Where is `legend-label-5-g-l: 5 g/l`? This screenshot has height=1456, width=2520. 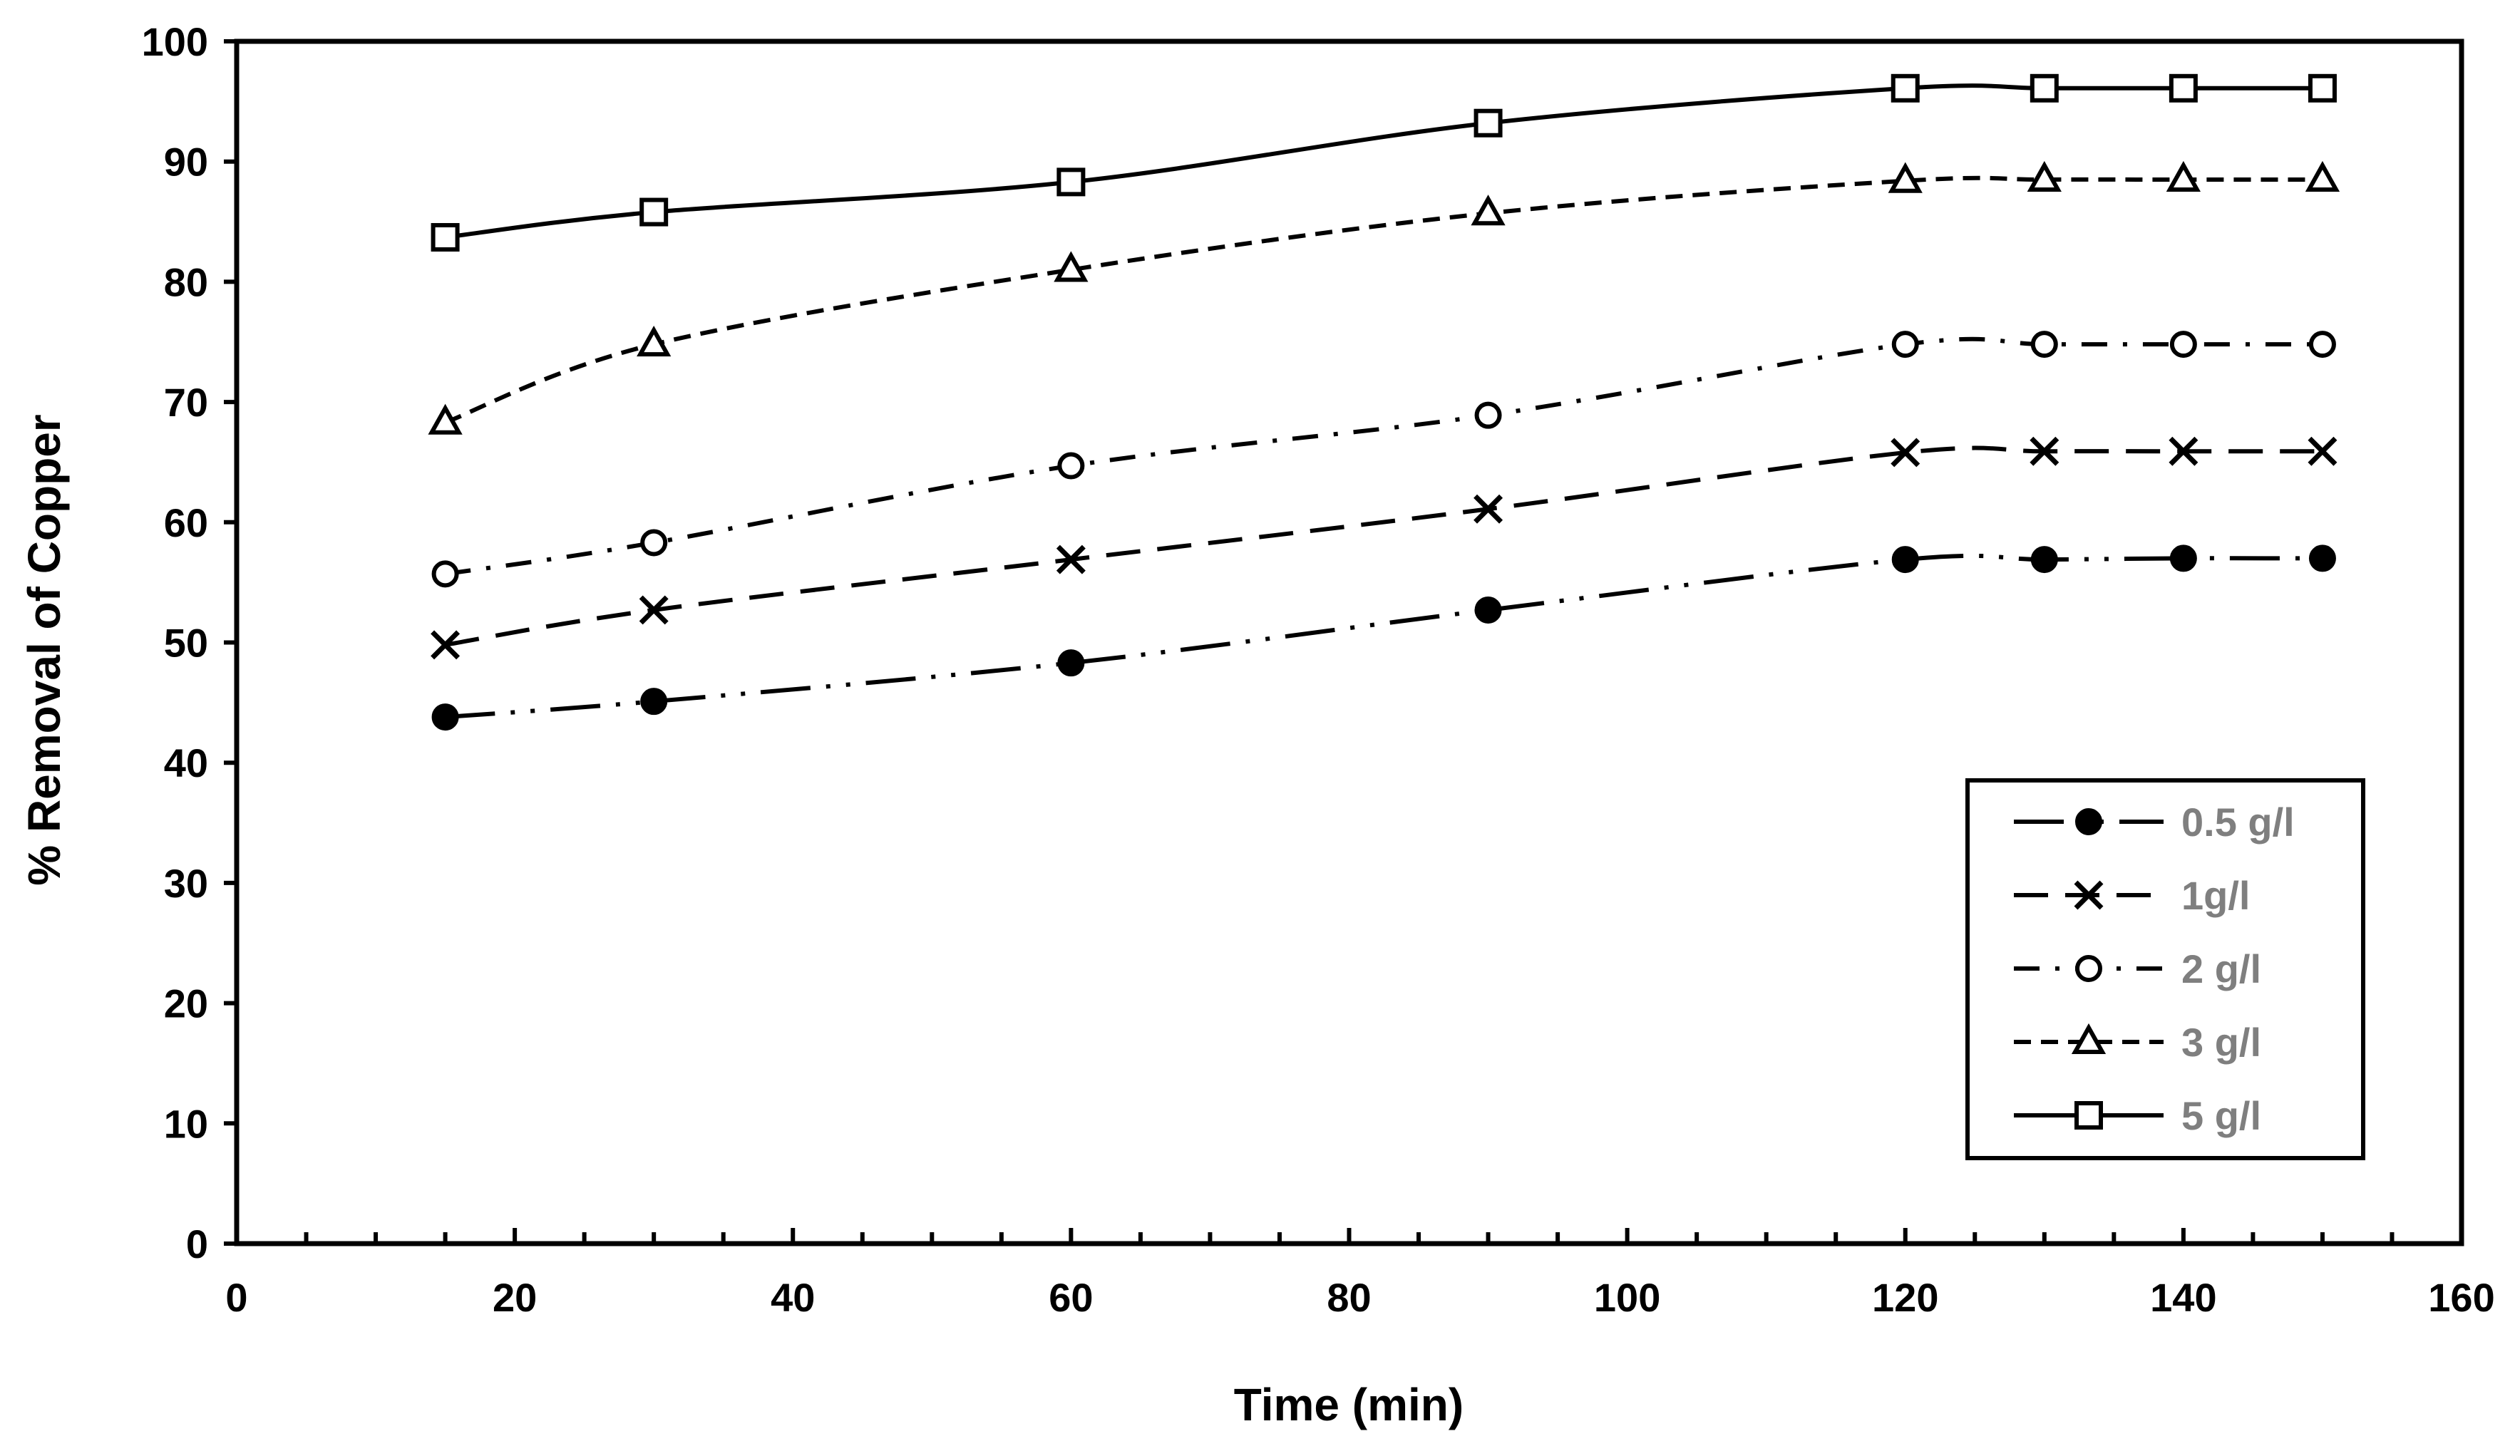
legend-label-5-g-l: 5 g/l is located at coordinates (2221, 1115).